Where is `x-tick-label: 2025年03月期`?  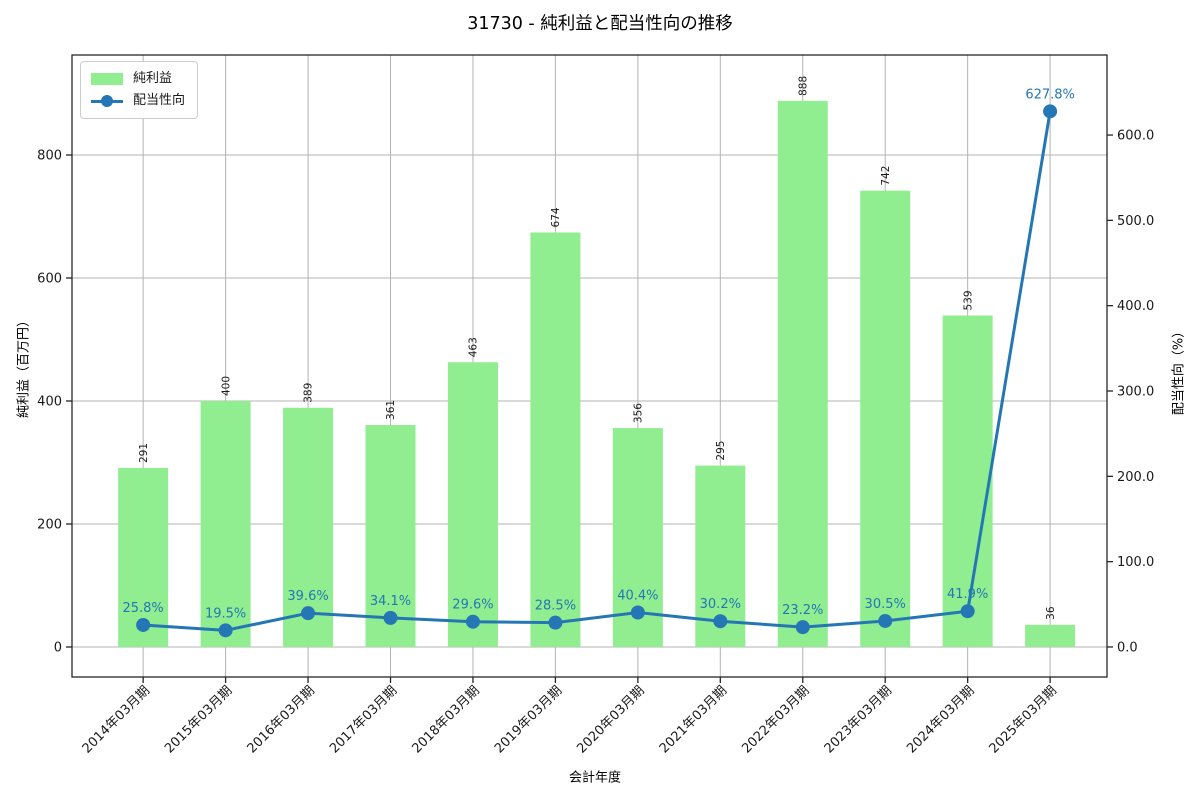
x-tick-label: 2025年03月期 is located at coordinates (1023, 719).